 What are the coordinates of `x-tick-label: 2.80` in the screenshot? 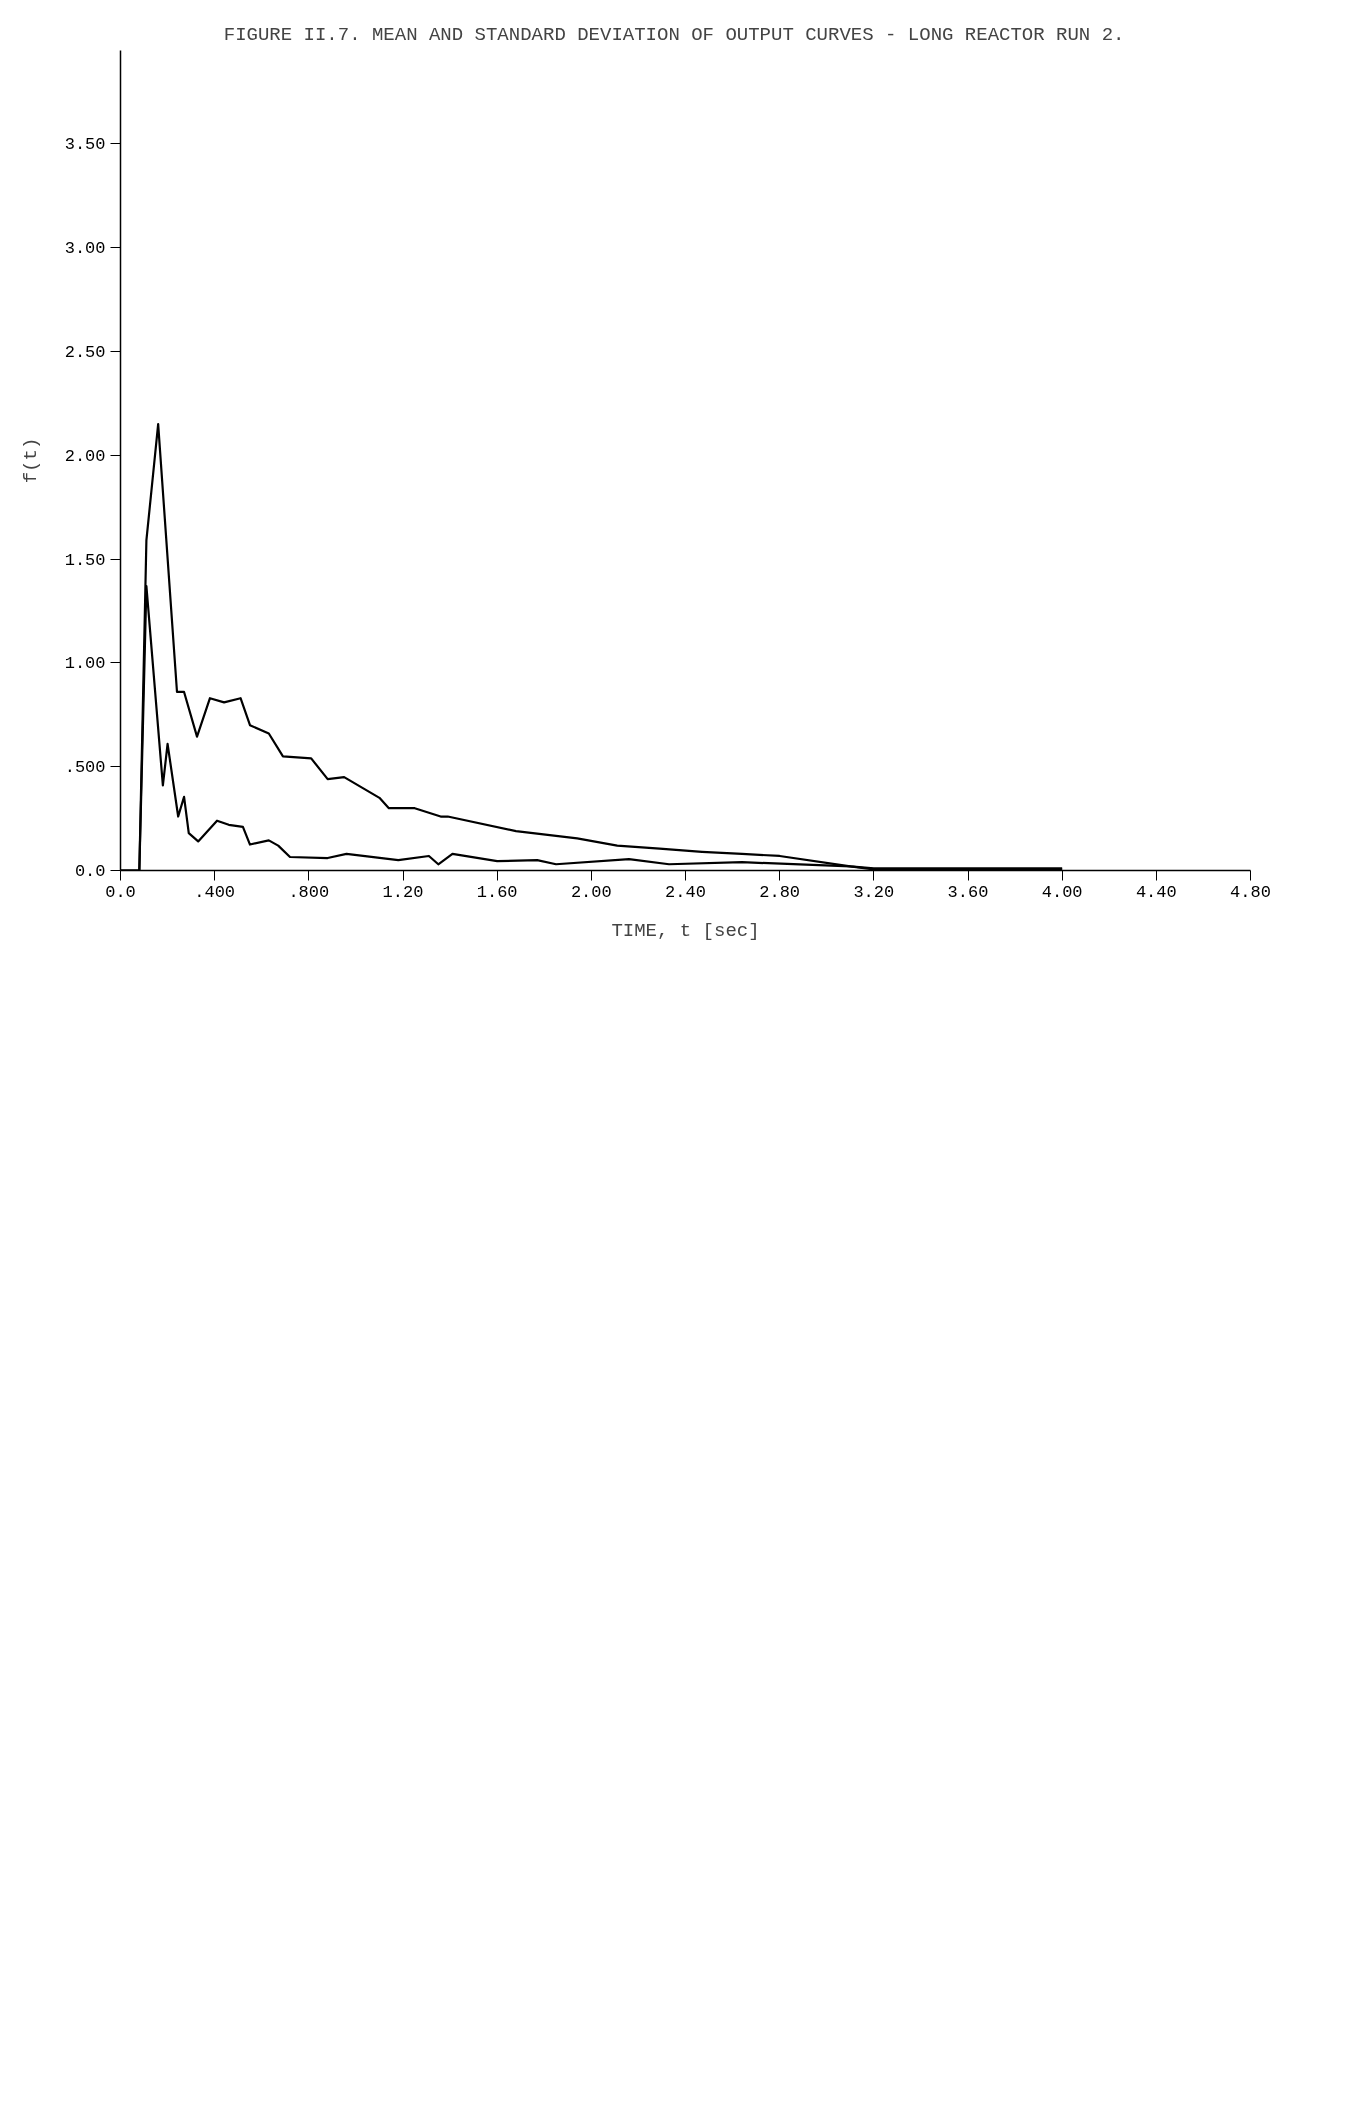 It's located at (780, 892).